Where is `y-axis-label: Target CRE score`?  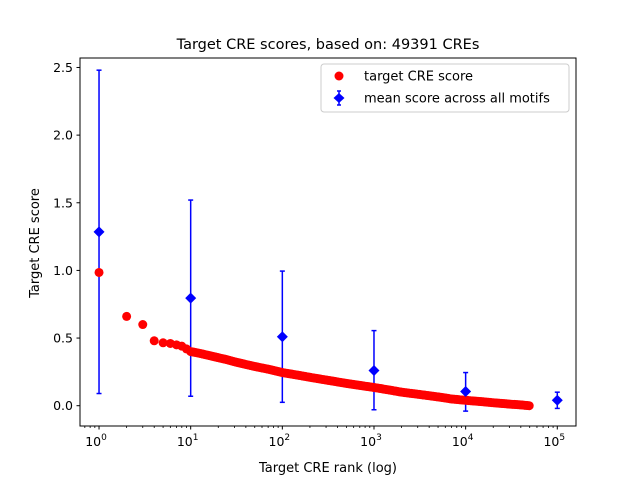
y-axis-label: Target CRE score is located at coordinates (35, 243).